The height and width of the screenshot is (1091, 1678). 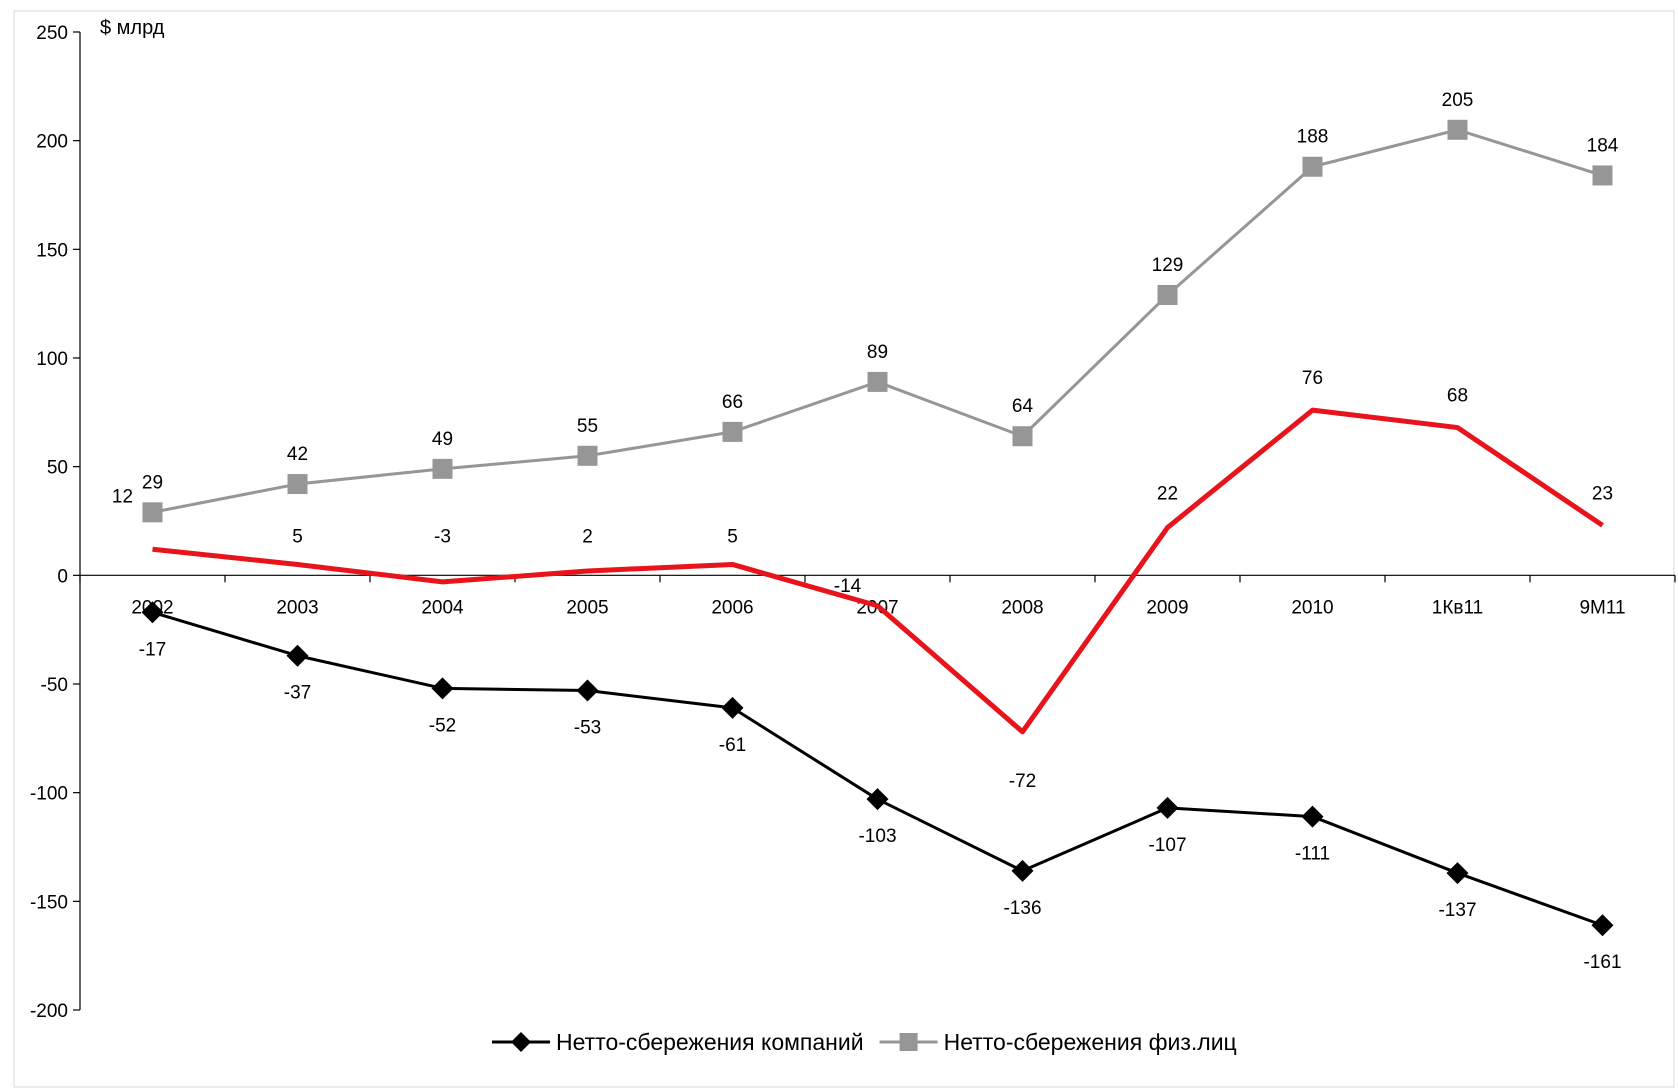 What do you see at coordinates (57, 468) in the screenshot?
I see `y-tick-label: 50` at bounding box center [57, 468].